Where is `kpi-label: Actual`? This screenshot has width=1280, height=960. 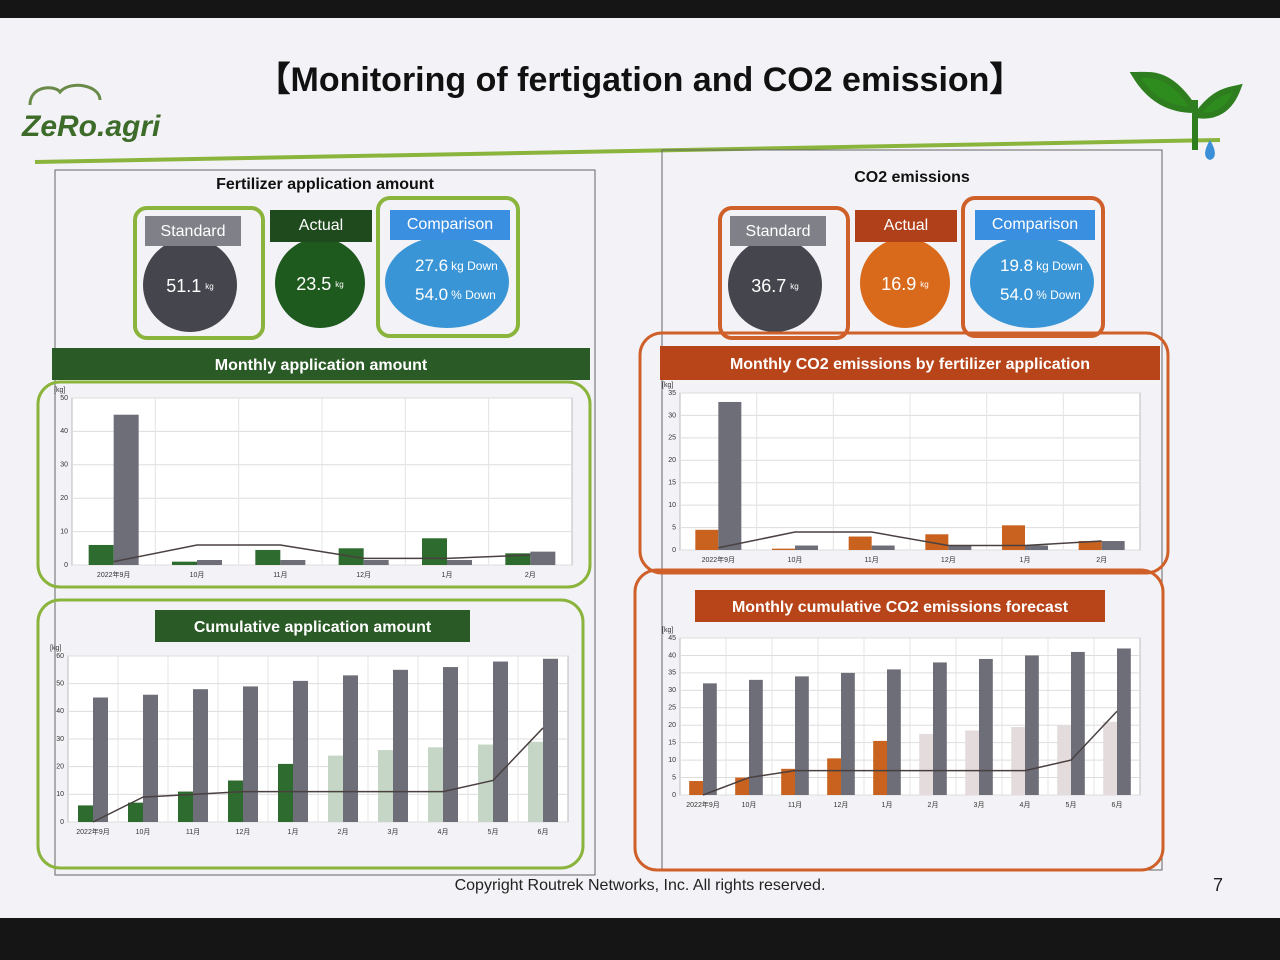
kpi-label: Actual is located at coordinates (906, 225).